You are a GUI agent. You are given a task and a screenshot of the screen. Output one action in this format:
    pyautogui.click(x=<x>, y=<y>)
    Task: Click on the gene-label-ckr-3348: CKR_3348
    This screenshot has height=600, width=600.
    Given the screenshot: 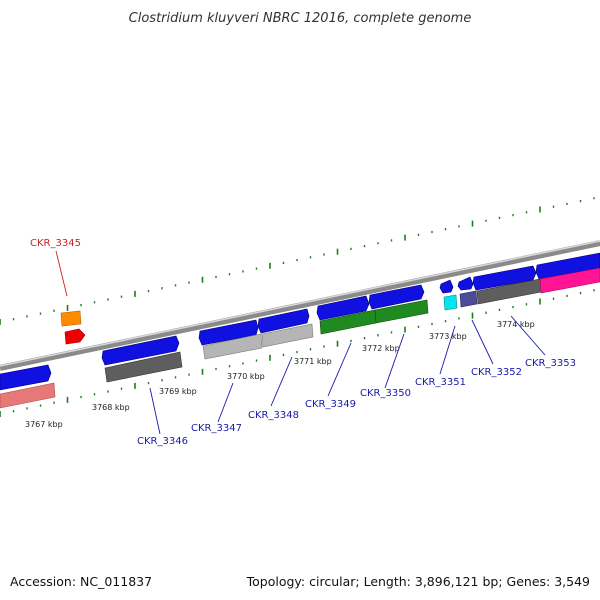 What is the action you would take?
    pyautogui.click(x=273, y=415)
    